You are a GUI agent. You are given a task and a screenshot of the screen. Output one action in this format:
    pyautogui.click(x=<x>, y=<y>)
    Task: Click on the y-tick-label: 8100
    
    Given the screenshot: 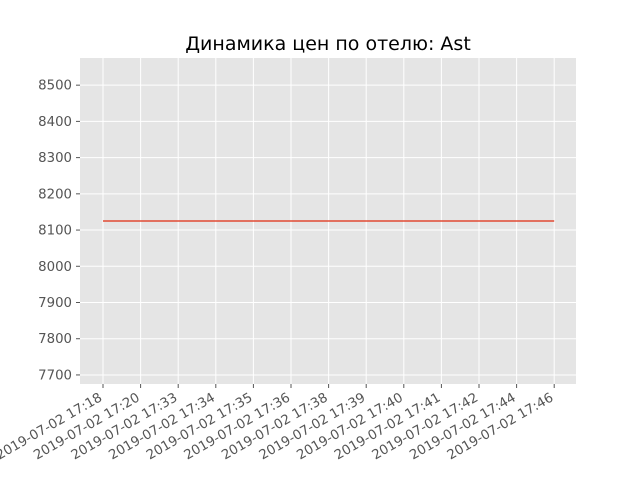 What is the action you would take?
    pyautogui.click(x=55, y=231)
    